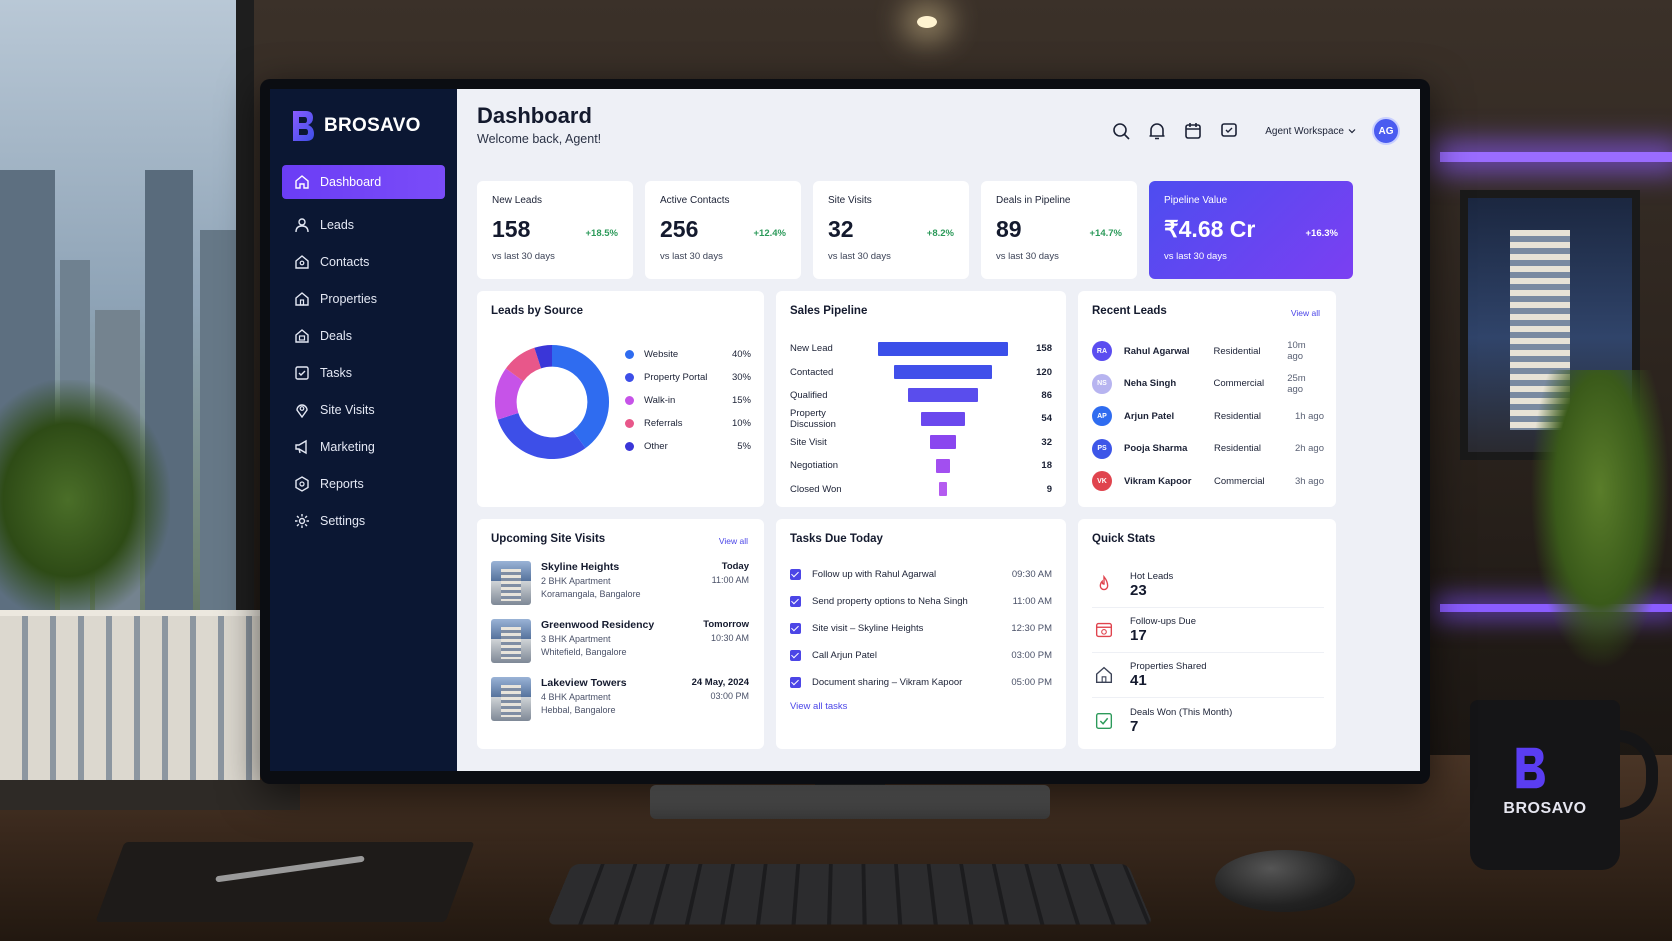 The image size is (1672, 941). I want to click on calendar-clock-icon, so click(1104, 630).